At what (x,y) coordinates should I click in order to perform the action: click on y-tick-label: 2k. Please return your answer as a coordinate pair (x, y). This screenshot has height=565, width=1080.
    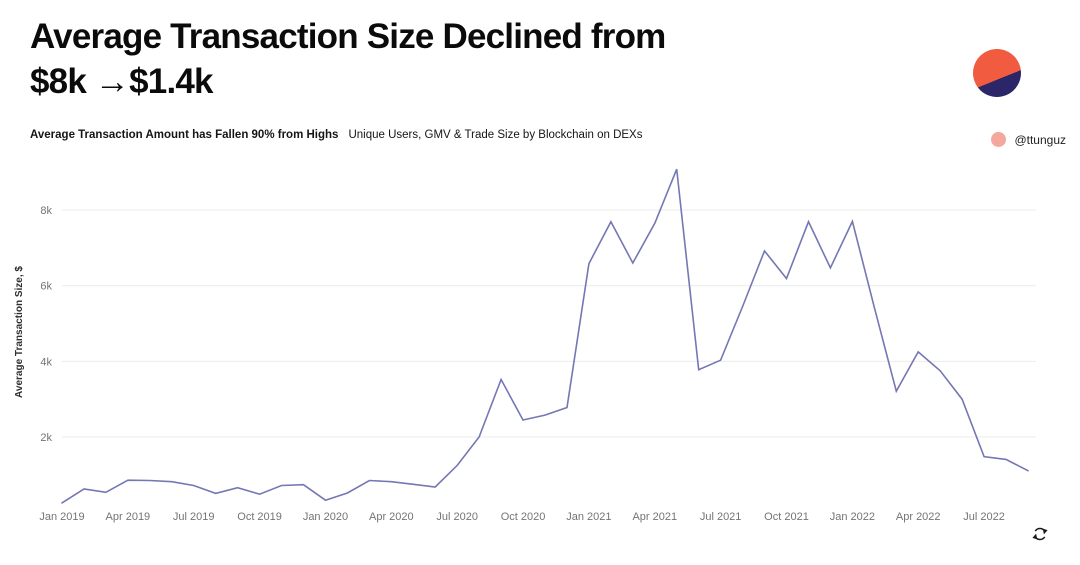
    Looking at the image, I should click on (46, 438).